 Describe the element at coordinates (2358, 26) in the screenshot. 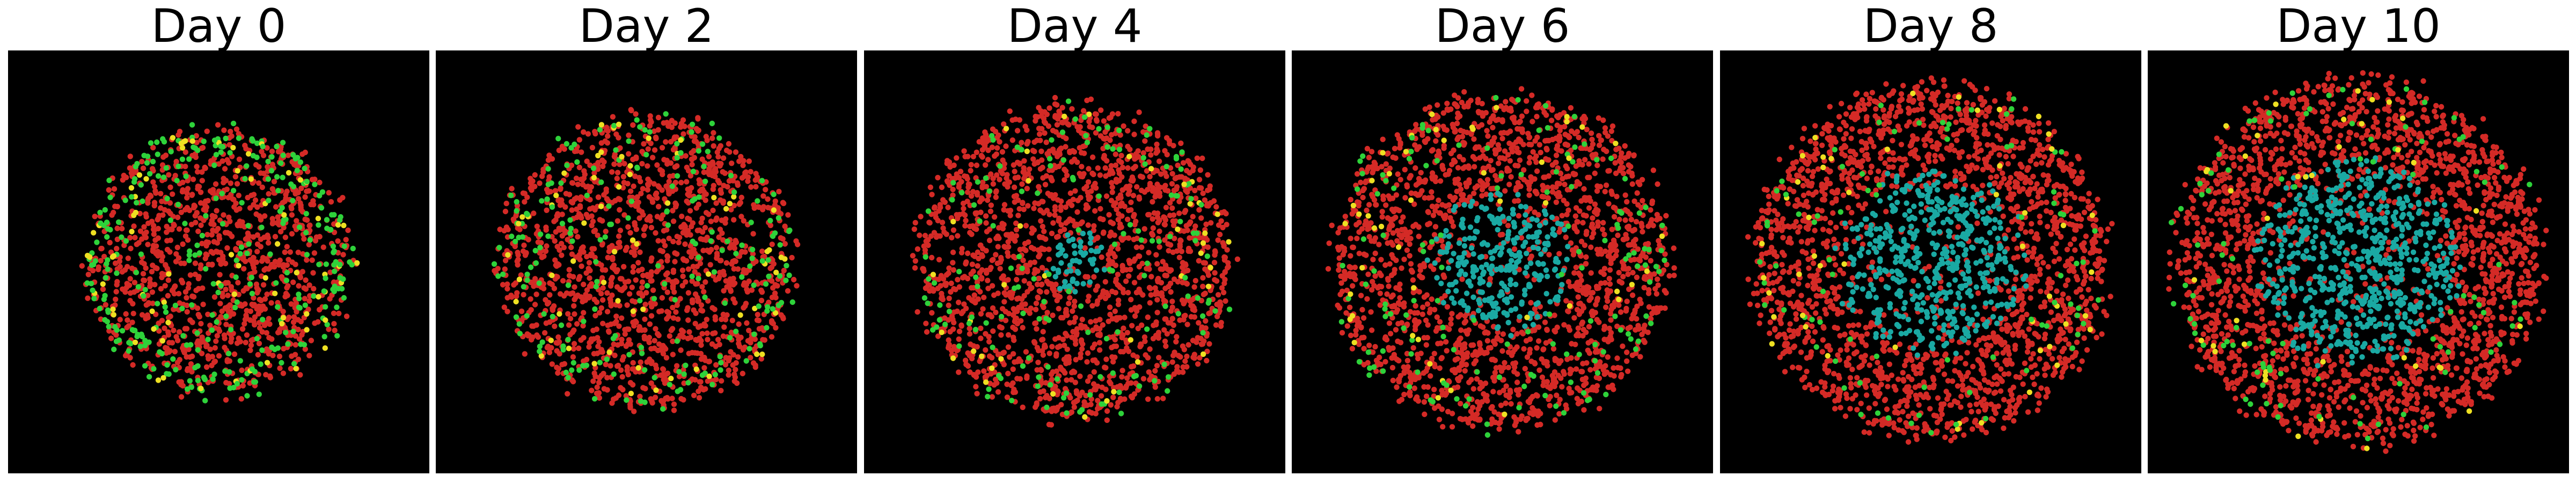

I see `panel-title-day-10: Day 10` at that location.